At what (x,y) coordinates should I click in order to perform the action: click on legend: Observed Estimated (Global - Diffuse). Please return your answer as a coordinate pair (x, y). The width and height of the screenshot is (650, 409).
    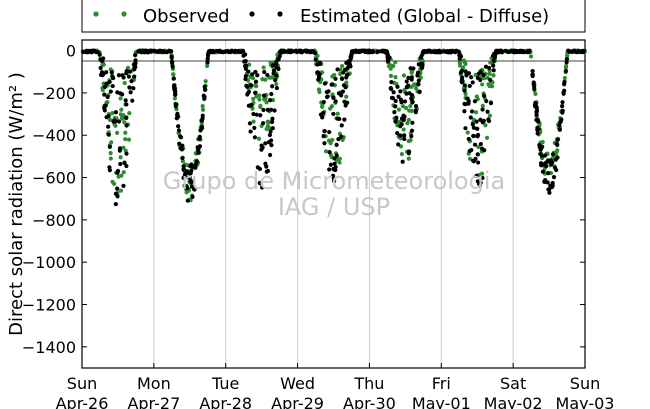
    Looking at the image, I should click on (333, 16).